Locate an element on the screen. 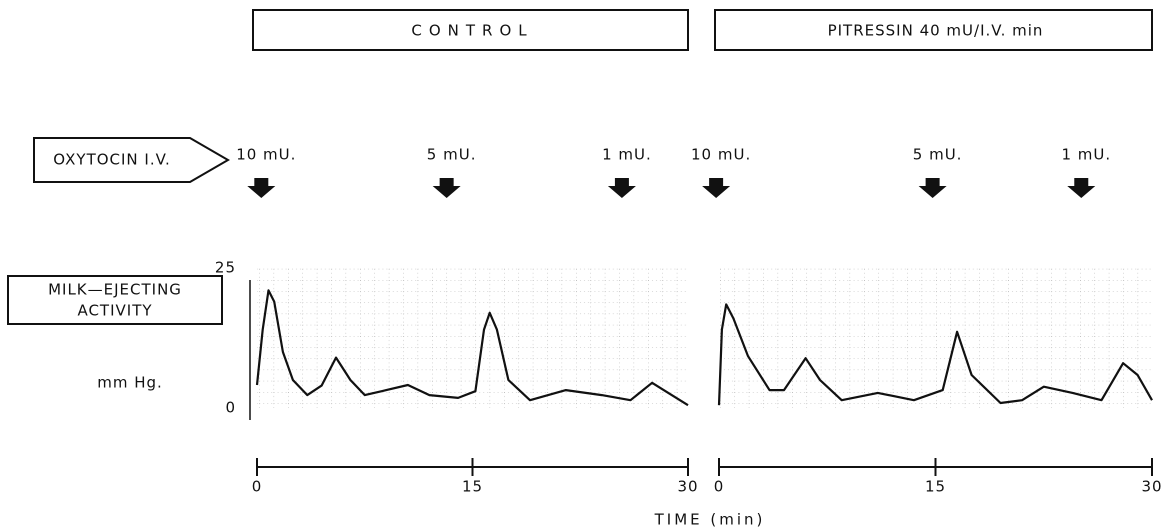 This screenshot has width=1165, height=531. panel-title: PITRESSIN 40 mU/I.V. min is located at coordinates (936, 31).